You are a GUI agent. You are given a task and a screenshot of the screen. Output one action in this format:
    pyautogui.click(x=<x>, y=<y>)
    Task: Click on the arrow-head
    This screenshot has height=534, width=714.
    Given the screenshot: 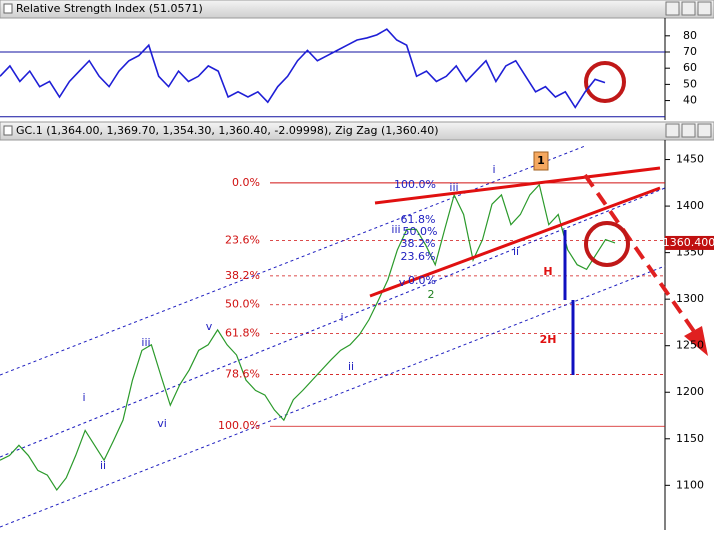 What is the action you would take?
    pyautogui.click(x=696, y=341)
    